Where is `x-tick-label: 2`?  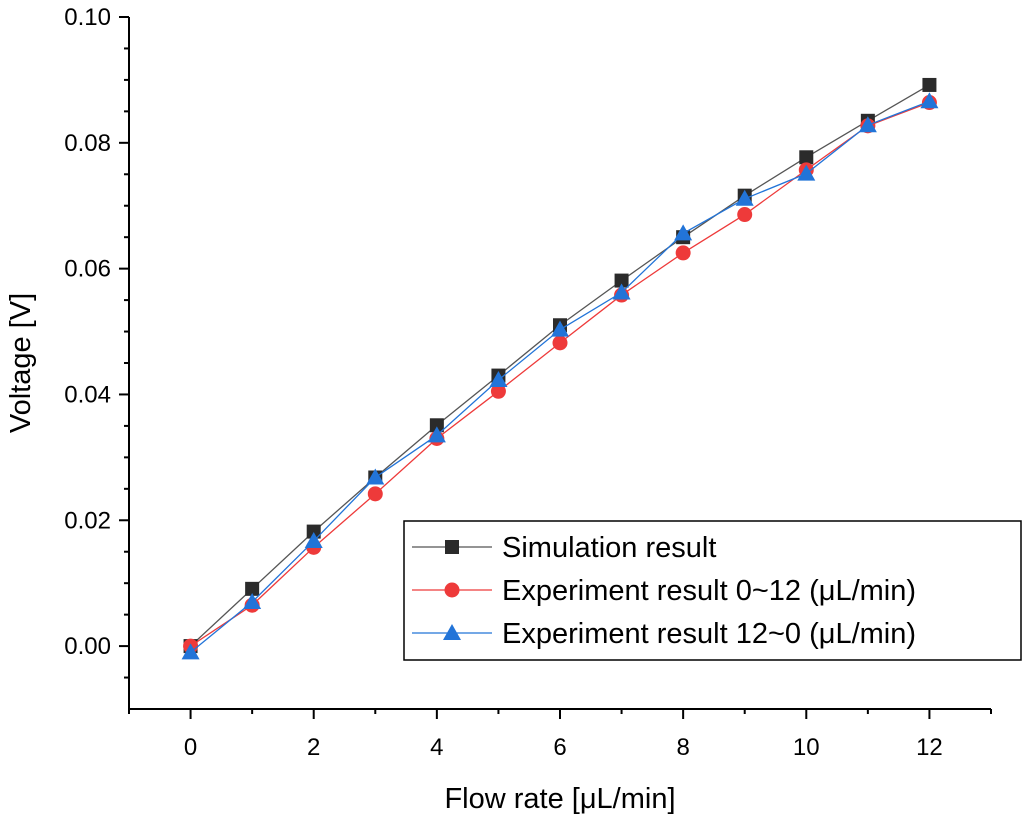
x-tick-label: 2 is located at coordinates (313, 747).